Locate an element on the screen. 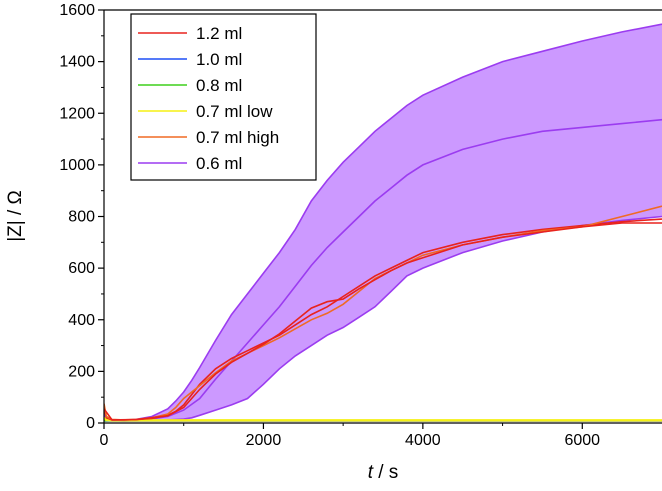 The width and height of the screenshot is (662, 491). x-tick-label-6000: 6000 is located at coordinates (582, 440).